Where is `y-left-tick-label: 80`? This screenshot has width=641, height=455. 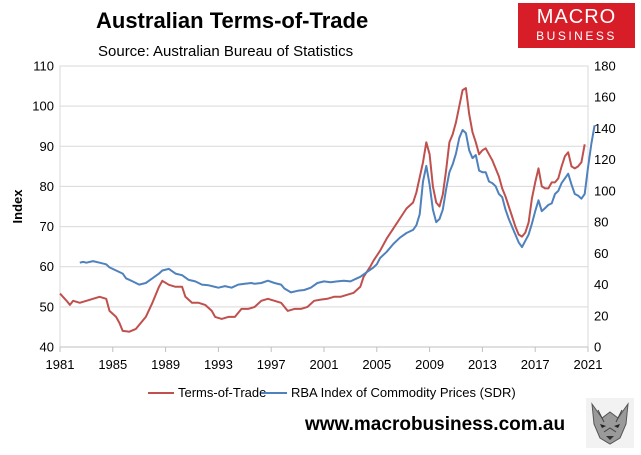
y-left-tick-label: 80 is located at coordinates (47, 186).